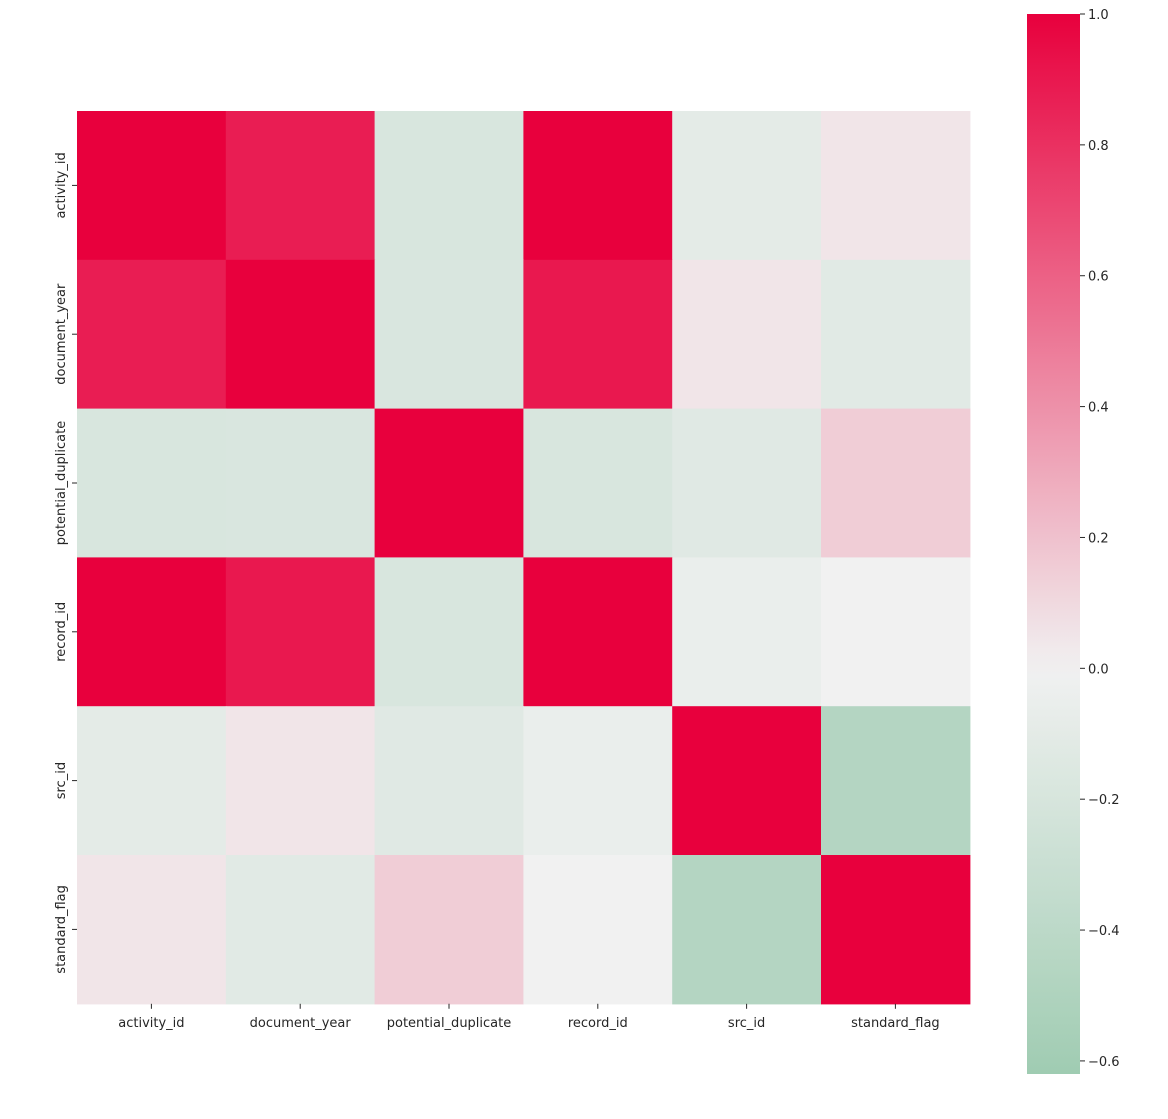  Describe the element at coordinates (1098, 538) in the screenshot. I see `colorbar-tick-label: 0.2` at that location.